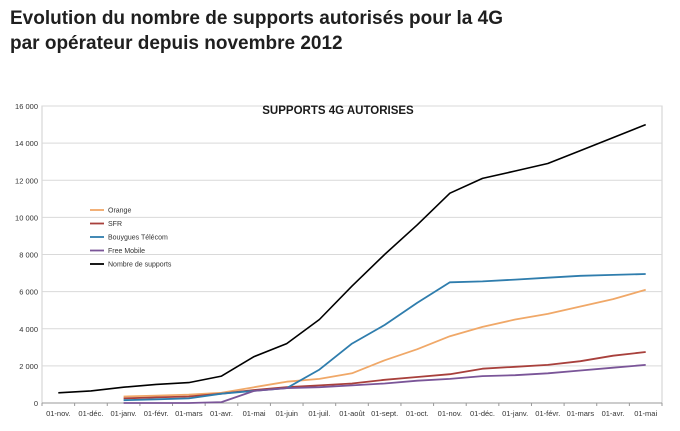 This screenshot has height=431, width=680. Describe the element at coordinates (384, 413) in the screenshot. I see `x-tick-label: 01-sept.` at that location.